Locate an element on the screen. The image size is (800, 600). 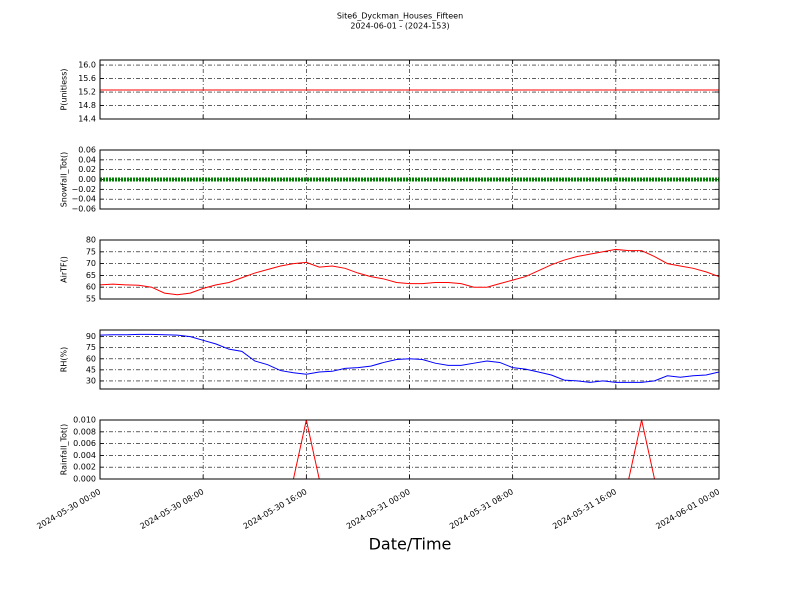
chart-subtitle: 2024-06-01 - (2024-153) is located at coordinates (399, 26).